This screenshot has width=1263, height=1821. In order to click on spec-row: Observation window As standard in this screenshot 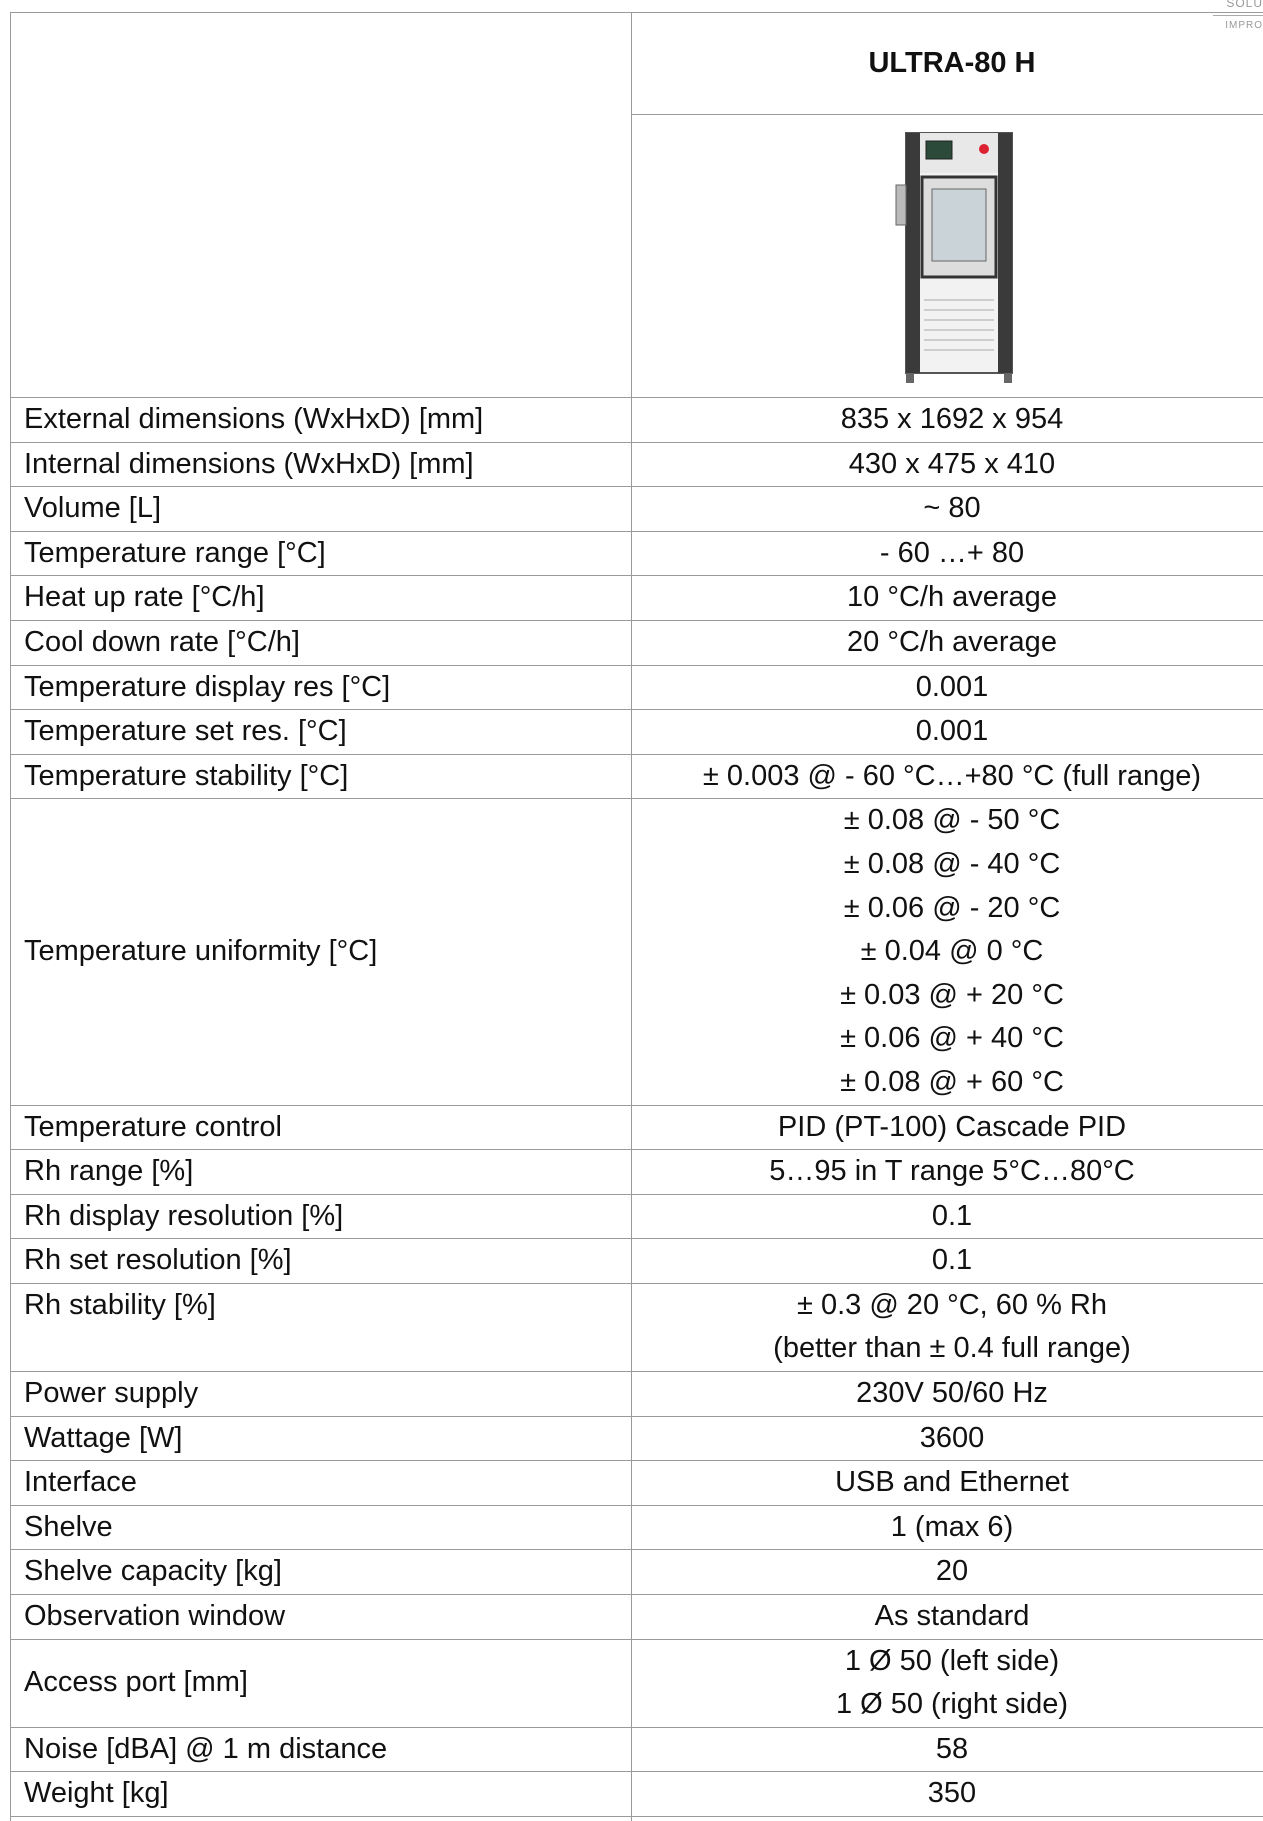, I will do `click(636, 1617)`.